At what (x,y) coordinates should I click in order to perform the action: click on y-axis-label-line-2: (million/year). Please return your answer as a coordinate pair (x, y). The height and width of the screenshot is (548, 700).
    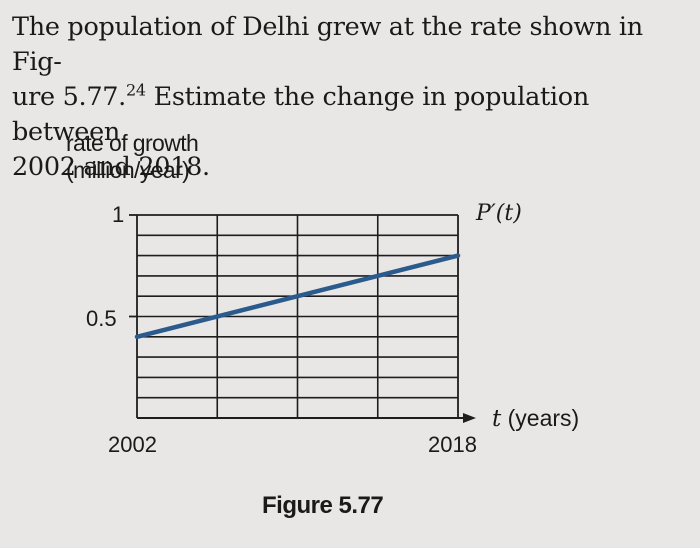
    Looking at the image, I should click on (128, 170).